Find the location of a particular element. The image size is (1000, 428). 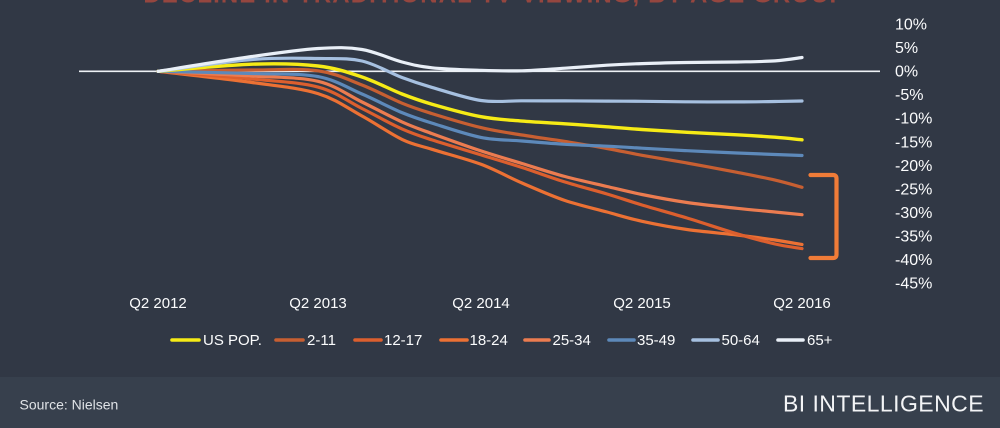

svg-text: US POP. is located at coordinates (232, 340).